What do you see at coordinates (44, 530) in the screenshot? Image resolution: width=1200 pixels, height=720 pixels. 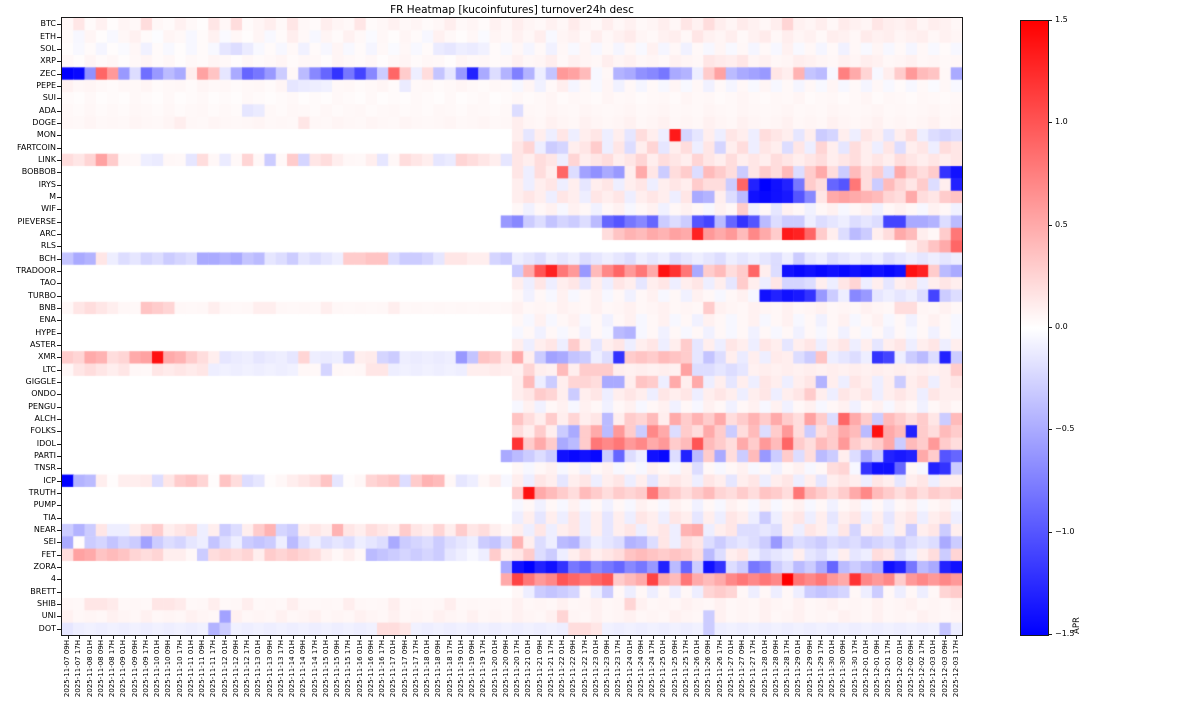 I see `y-tick-label: NEAR` at bounding box center [44, 530].